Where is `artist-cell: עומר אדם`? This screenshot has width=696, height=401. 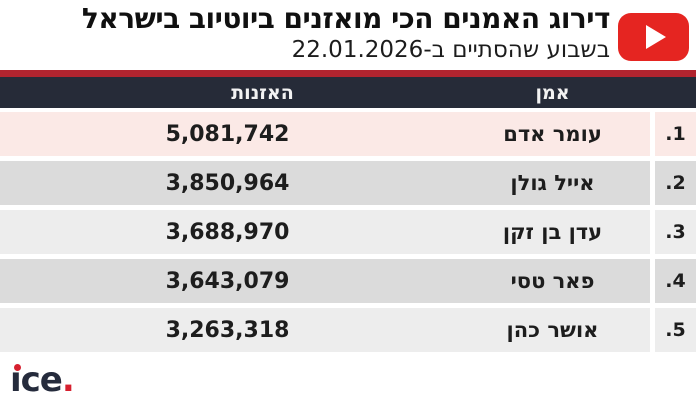 artist-cell: עומר אדם is located at coordinates (552, 134).